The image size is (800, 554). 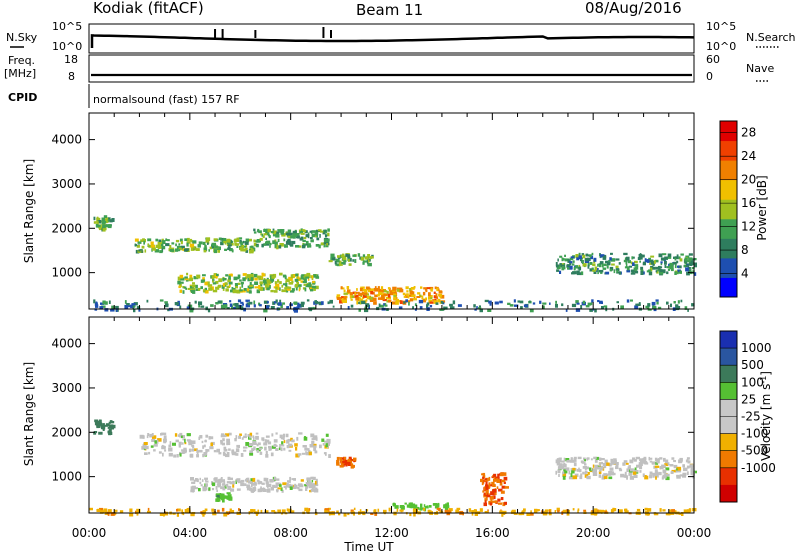 What do you see at coordinates (29, 211) in the screenshot?
I see `power-y-axis-label: Slant Range [km]` at bounding box center [29, 211].